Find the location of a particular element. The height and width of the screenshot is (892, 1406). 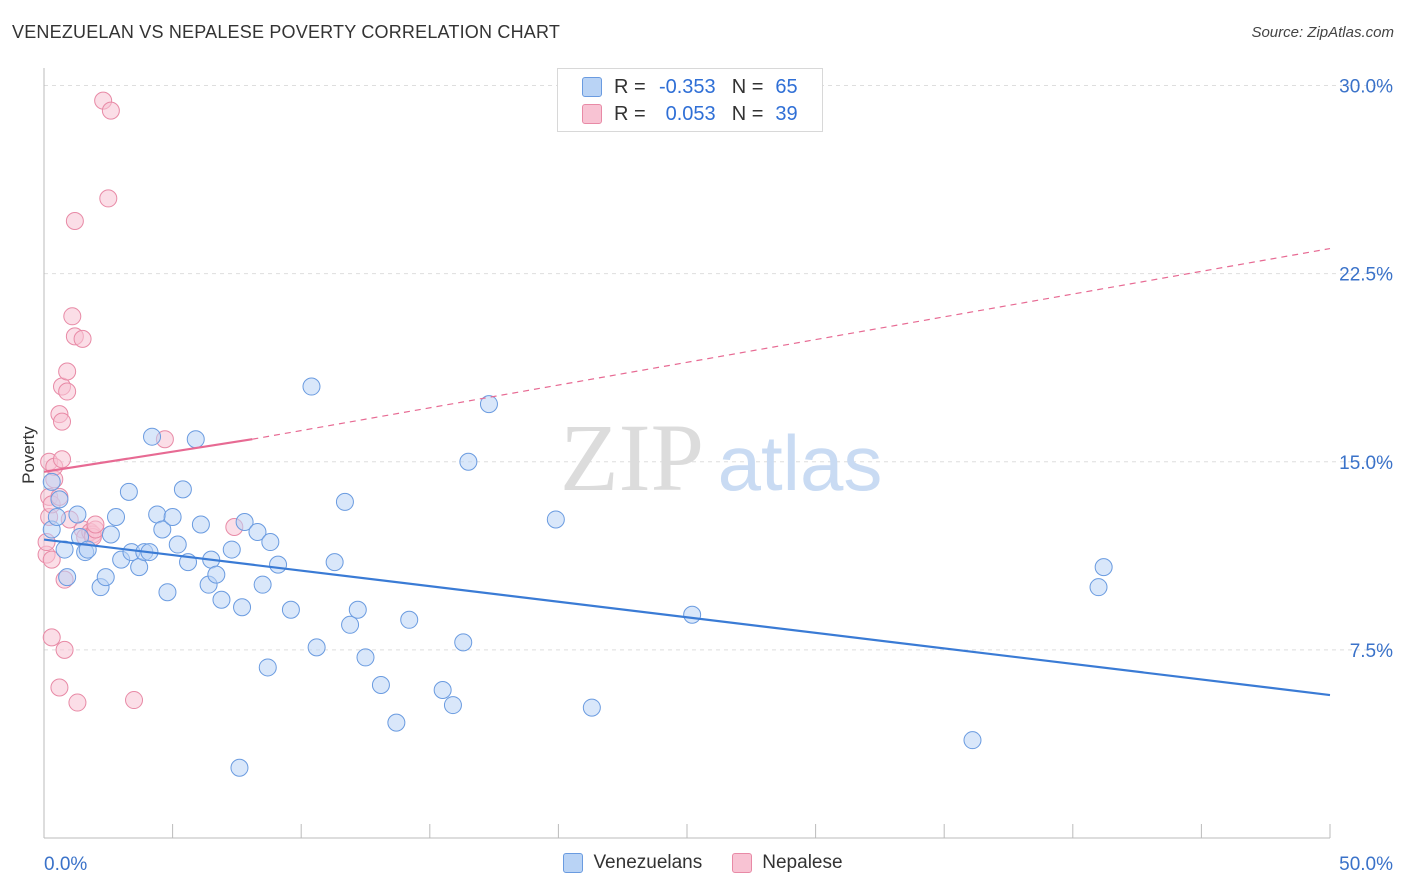

nepalese-legend-swatch is located at coordinates (742, 863).